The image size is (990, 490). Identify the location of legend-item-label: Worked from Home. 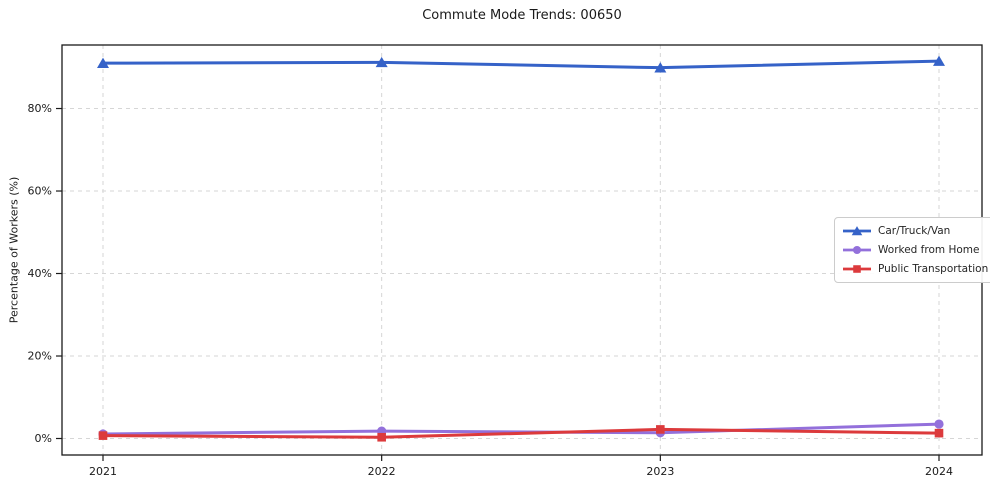
(929, 250).